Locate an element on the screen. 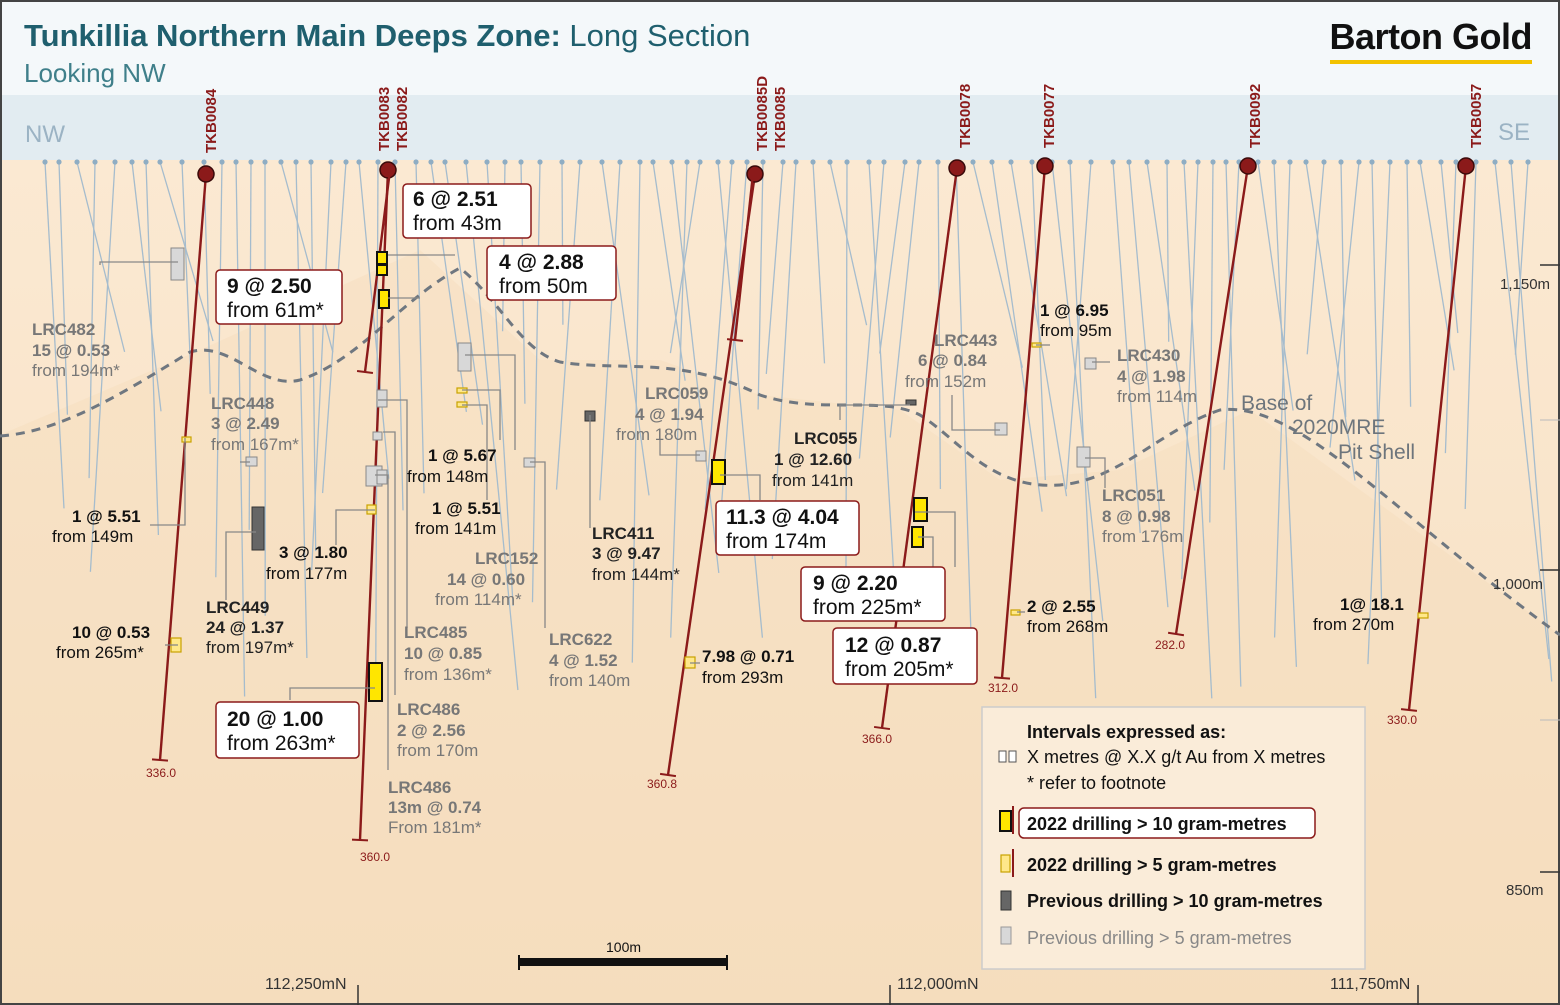 The image size is (1560, 1005). hole-id: LRC152 is located at coordinates (506, 558).